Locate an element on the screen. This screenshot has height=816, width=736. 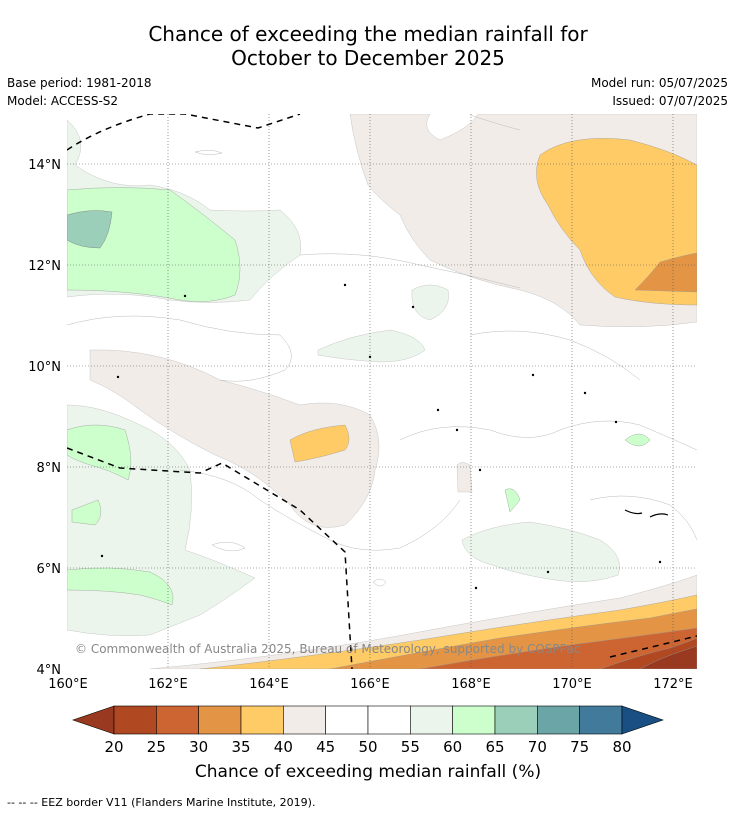
title-line-2: October to December 2025 is located at coordinates (368, 58).